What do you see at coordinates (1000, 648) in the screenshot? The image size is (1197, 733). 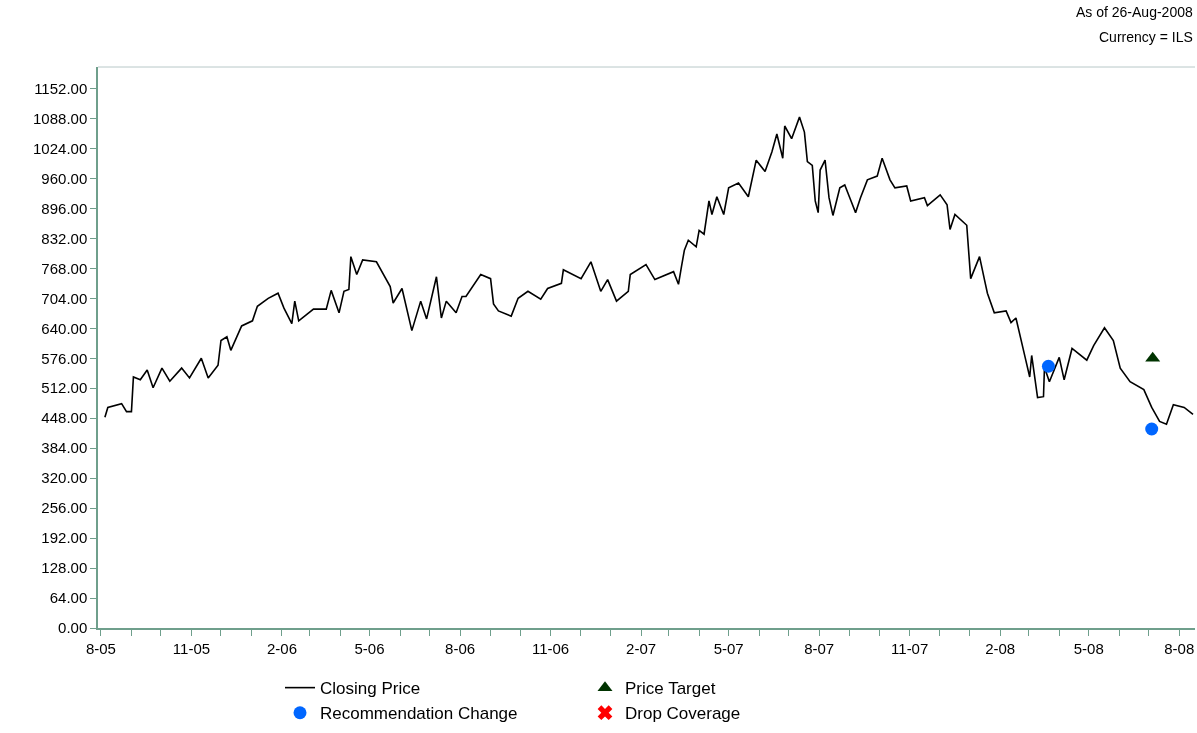 I see `x-tick-label: 2-08` at bounding box center [1000, 648].